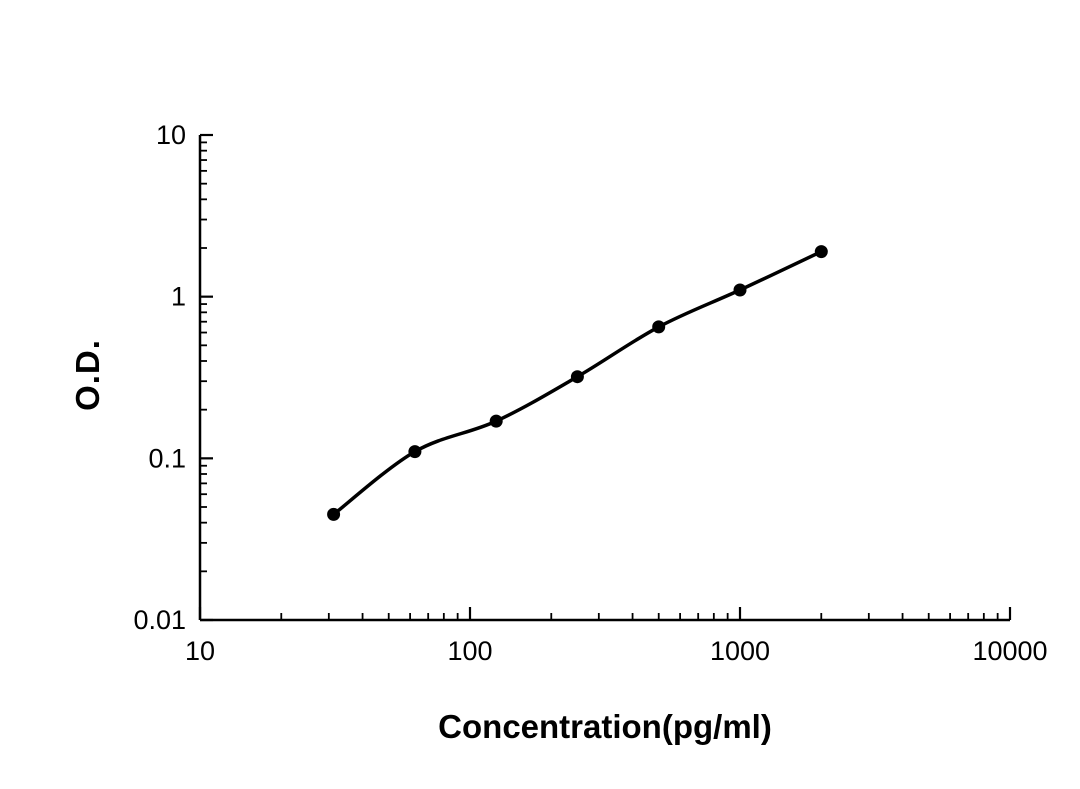 The height and width of the screenshot is (789, 1080). What do you see at coordinates (1009, 651) in the screenshot?
I see `x-tick-label: 10000` at bounding box center [1009, 651].